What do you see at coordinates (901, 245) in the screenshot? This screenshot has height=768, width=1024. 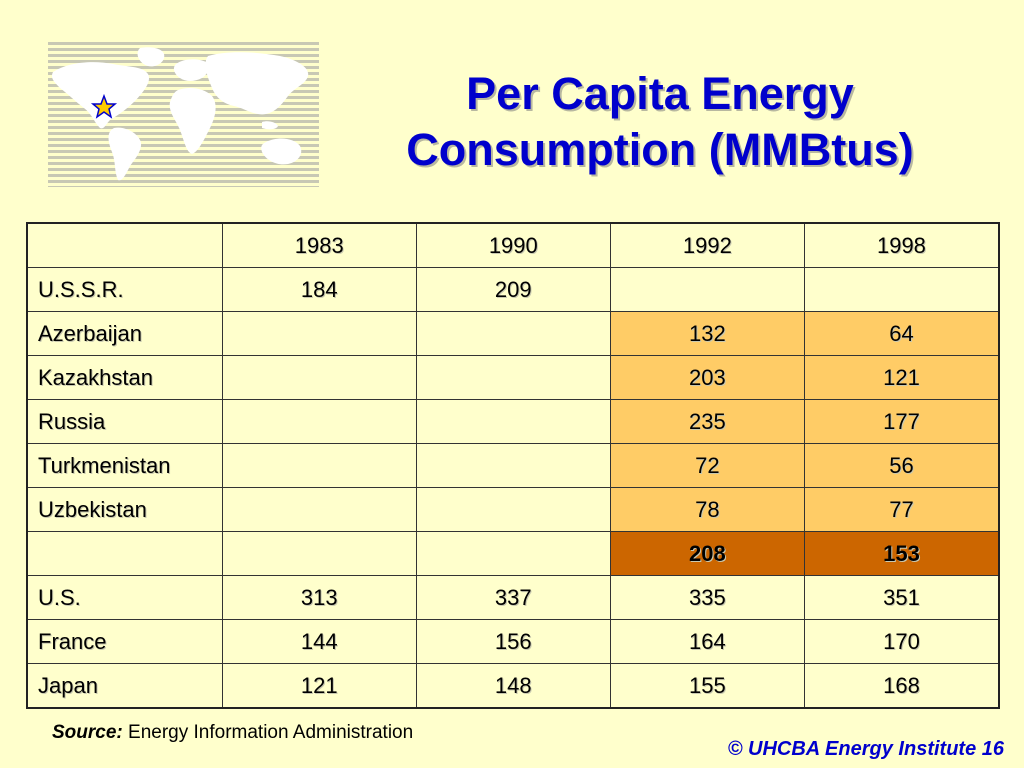 I see `header-1998: 1998` at bounding box center [901, 245].